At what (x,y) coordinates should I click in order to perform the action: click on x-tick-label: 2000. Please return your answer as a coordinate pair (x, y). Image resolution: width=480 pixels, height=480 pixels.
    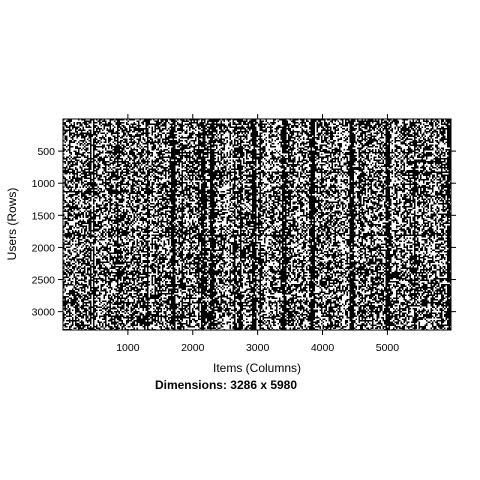
    Looking at the image, I should click on (193, 348).